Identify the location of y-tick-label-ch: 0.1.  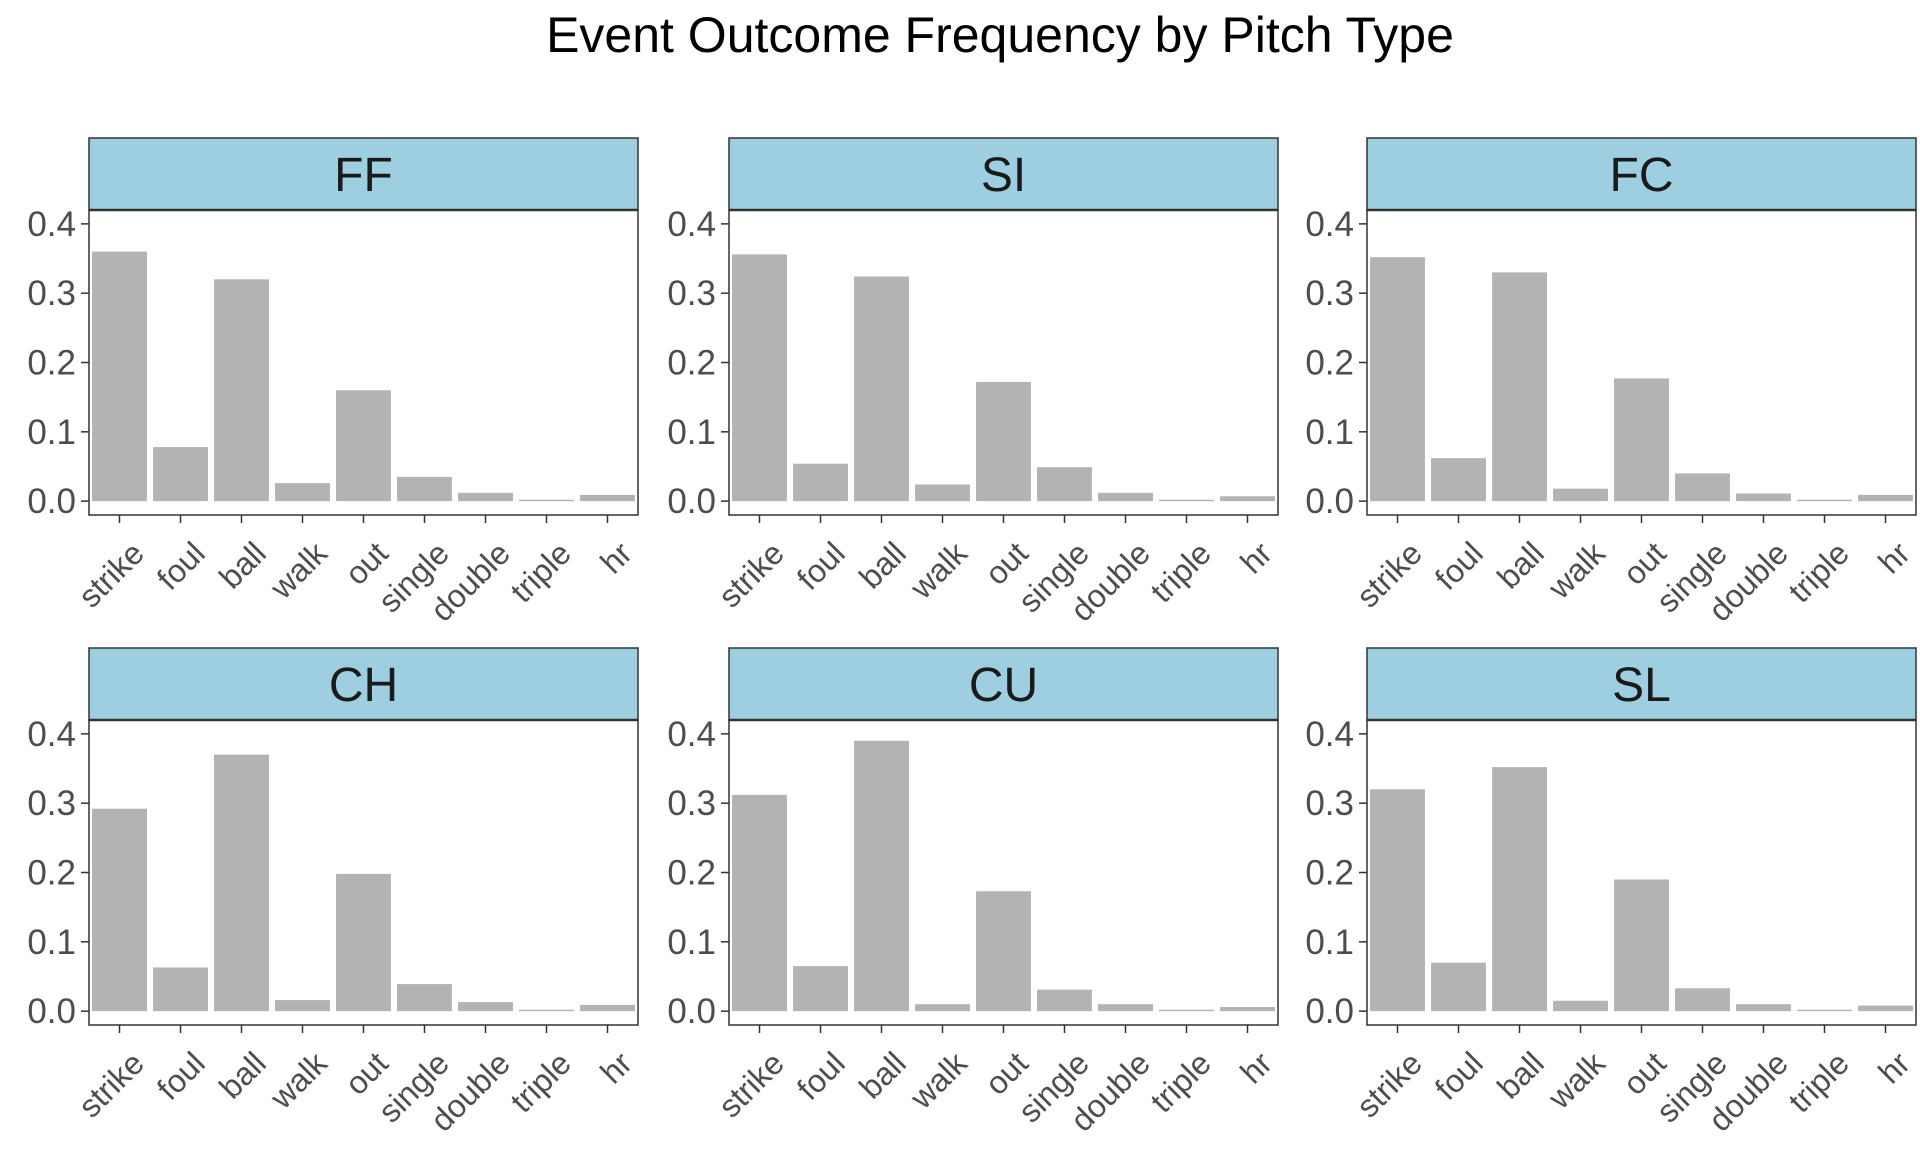
(51, 942).